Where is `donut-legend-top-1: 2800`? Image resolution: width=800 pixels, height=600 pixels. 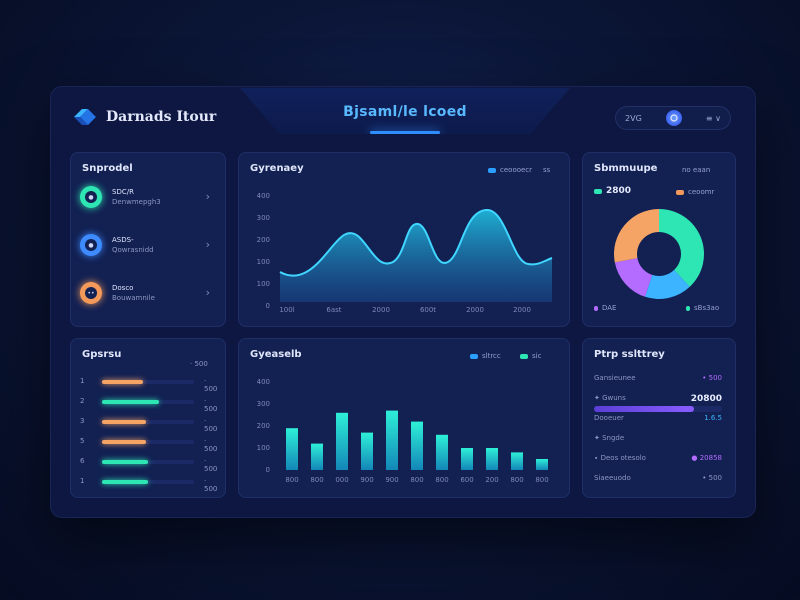
donut-legend-top-1: 2800 is located at coordinates (612, 191).